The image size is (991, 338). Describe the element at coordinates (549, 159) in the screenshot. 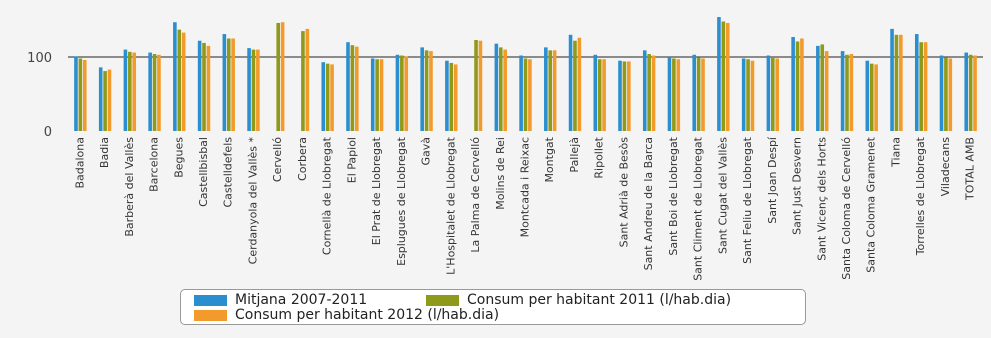

I see `x-tick-label: Montgat` at that location.